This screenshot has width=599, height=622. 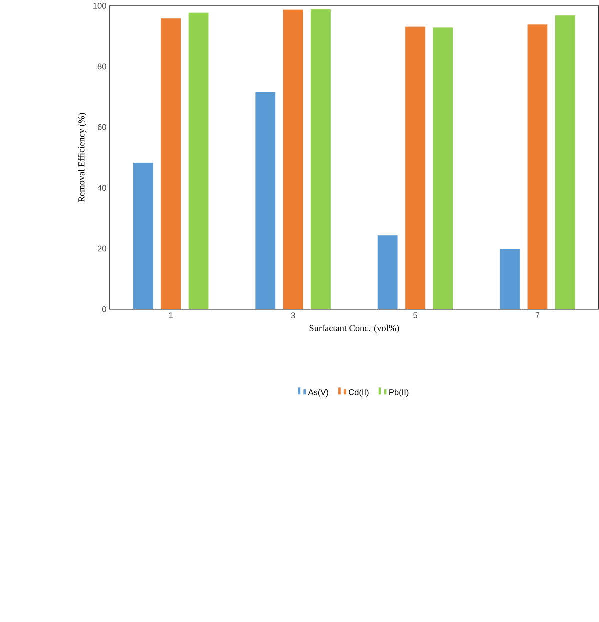 I want to click on y-axis-title: Removal Efficiency (%), so click(x=82, y=157).